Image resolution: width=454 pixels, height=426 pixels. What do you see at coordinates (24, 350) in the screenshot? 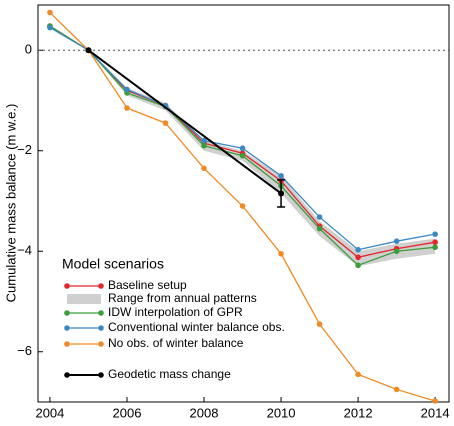
I see `y-tick-label: −6` at bounding box center [24, 350].